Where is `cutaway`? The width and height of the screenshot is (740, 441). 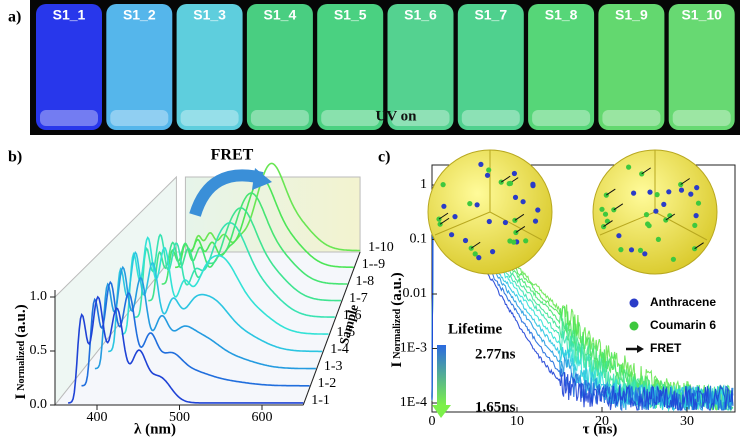
cutaway is located at coordinates (488, 195).